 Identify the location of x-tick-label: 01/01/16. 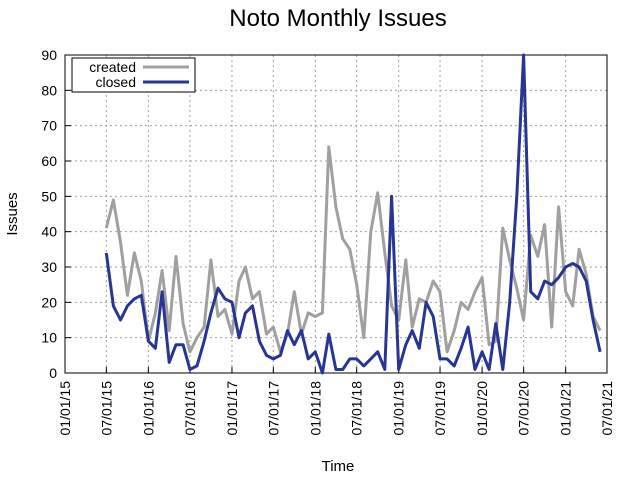
(148, 408).